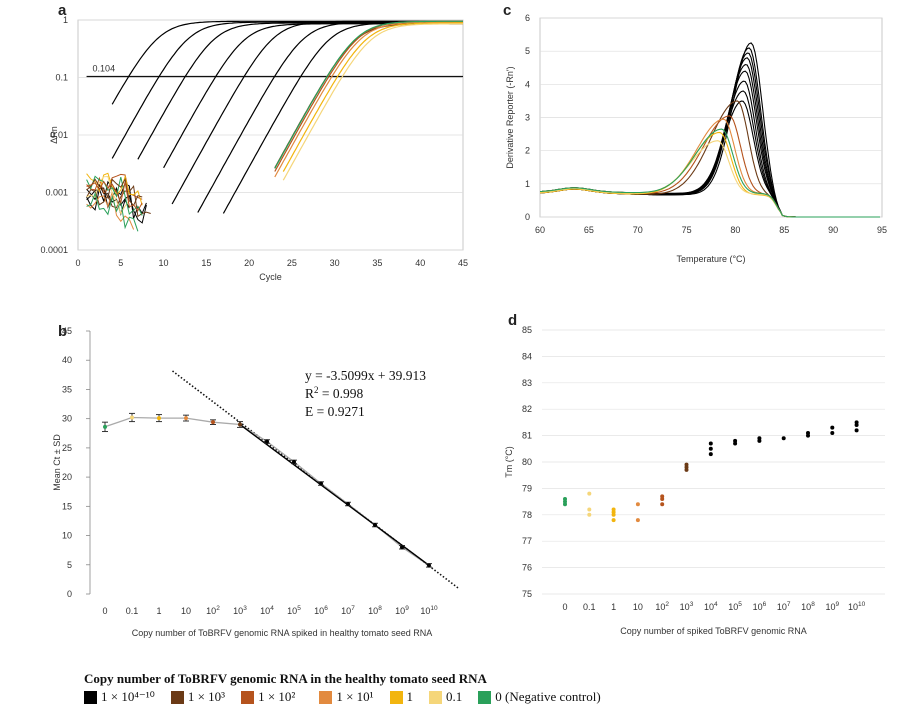 The height and width of the screenshot is (713, 911). I want to click on chart-c-xlabel: Temperature (°C), so click(710, 259).